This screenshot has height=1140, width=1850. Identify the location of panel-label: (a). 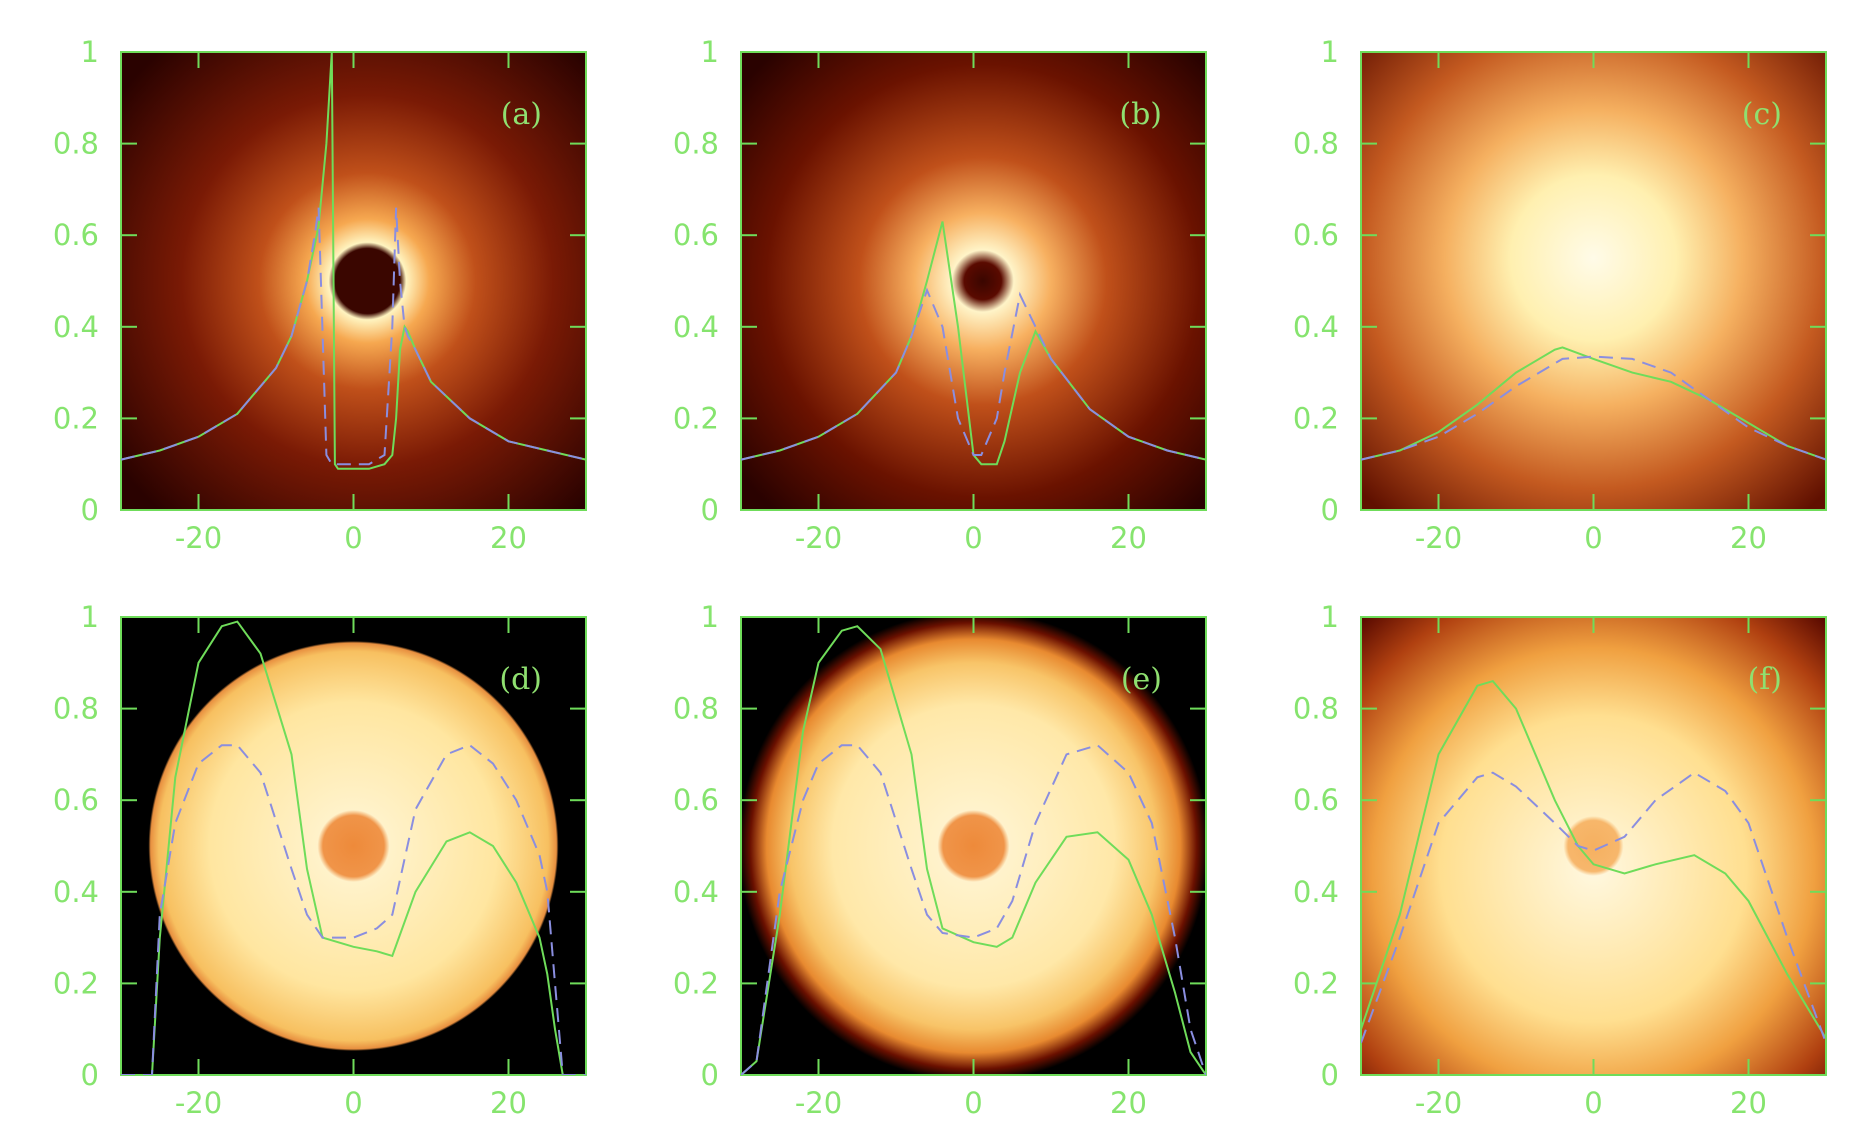
(521, 114).